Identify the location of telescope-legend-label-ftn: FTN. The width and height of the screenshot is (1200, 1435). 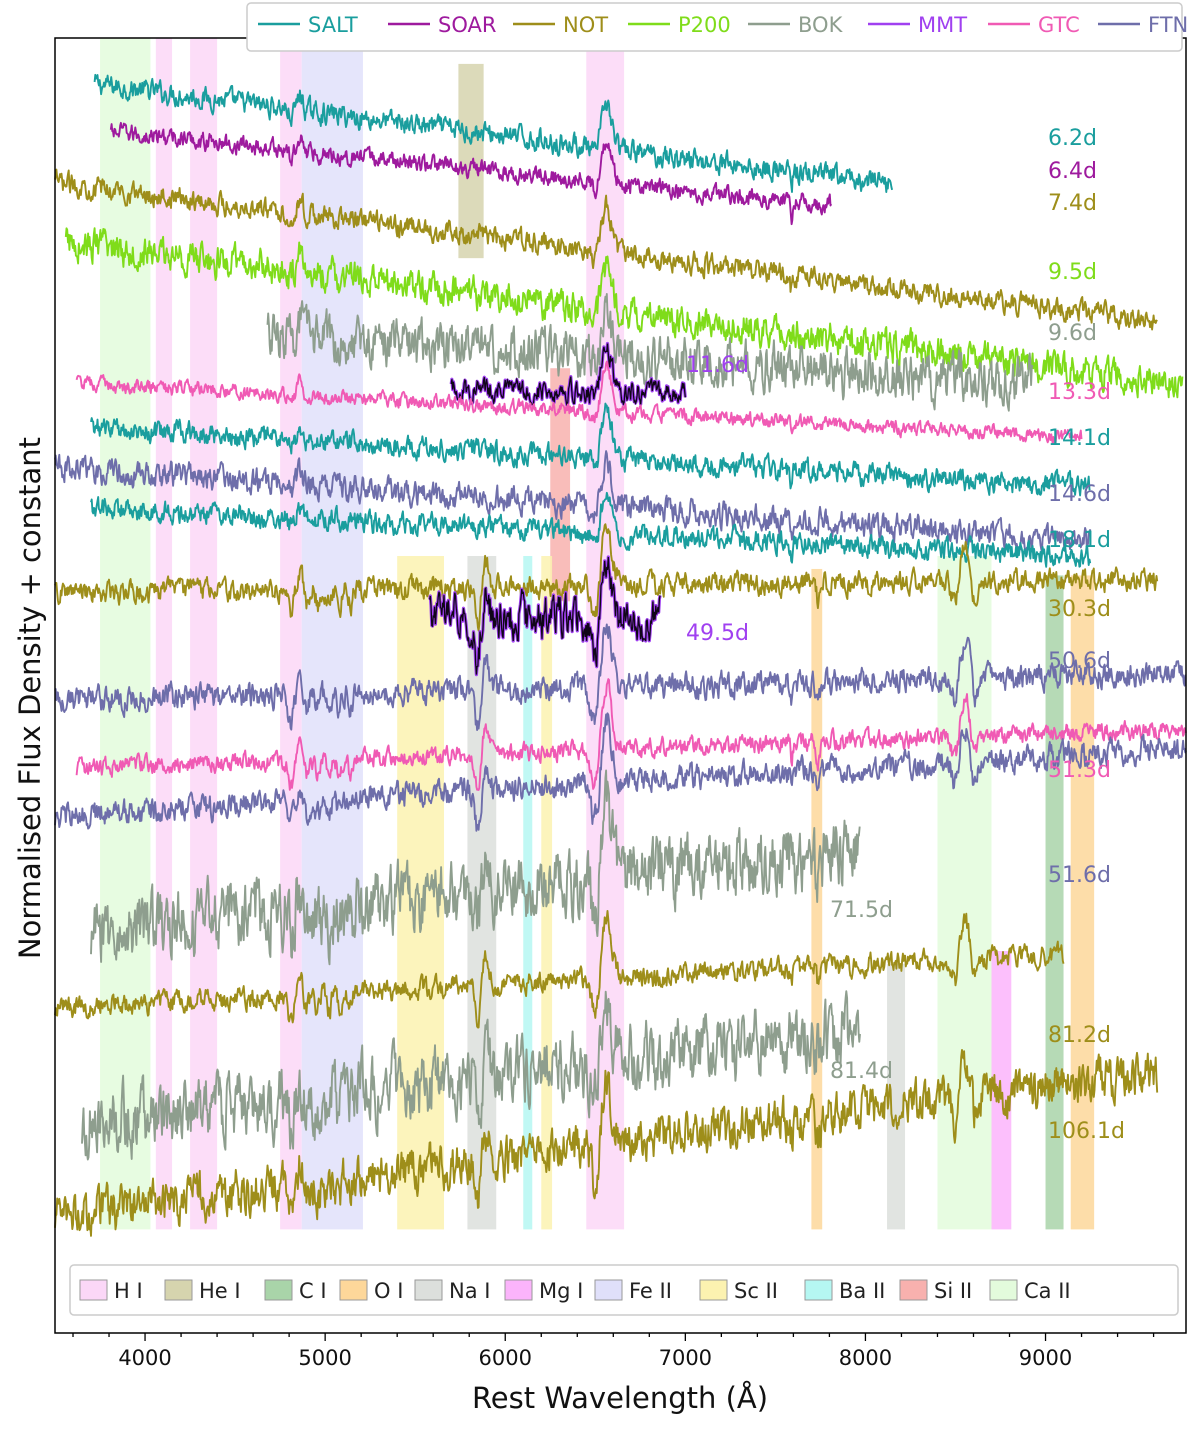
(1168, 25).